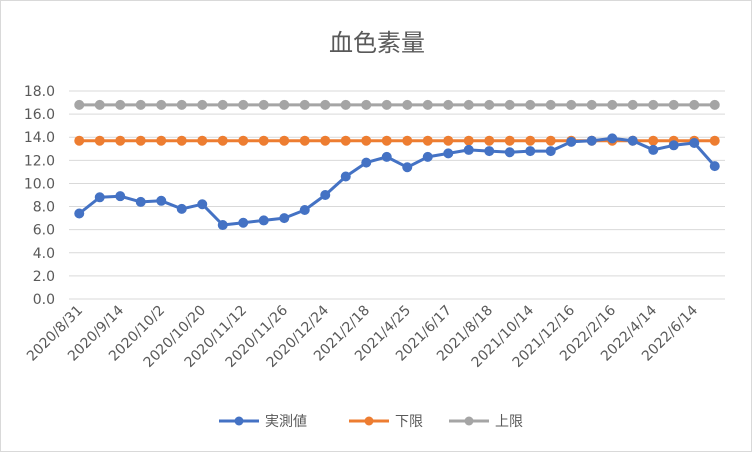  Describe the element at coordinates (44, 208) in the screenshot. I see `y-tick-label: 8.0` at that location.